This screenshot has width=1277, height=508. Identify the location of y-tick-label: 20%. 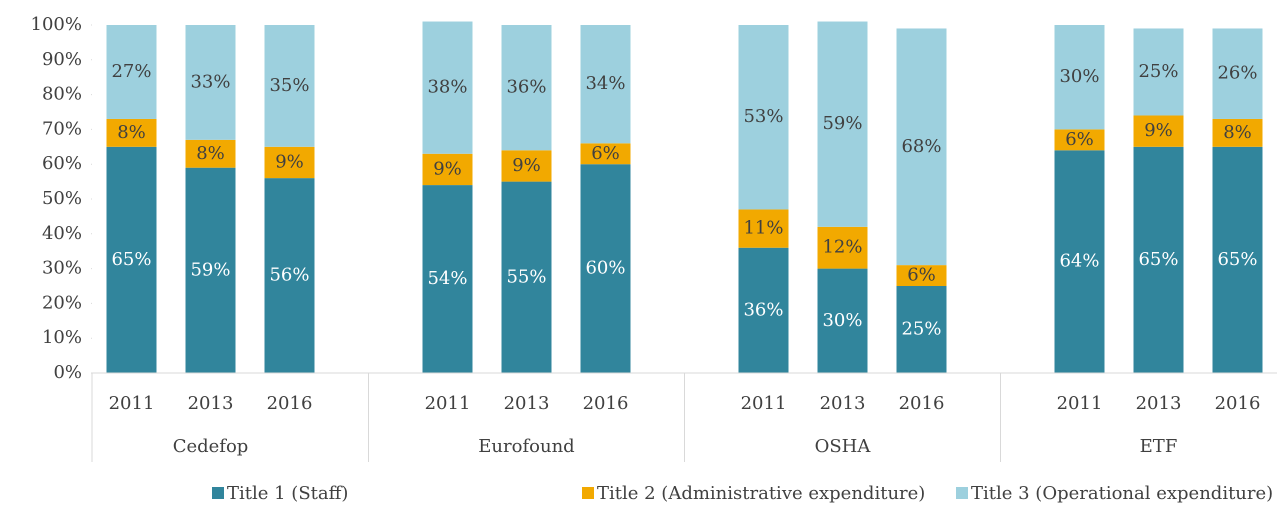
(62, 302).